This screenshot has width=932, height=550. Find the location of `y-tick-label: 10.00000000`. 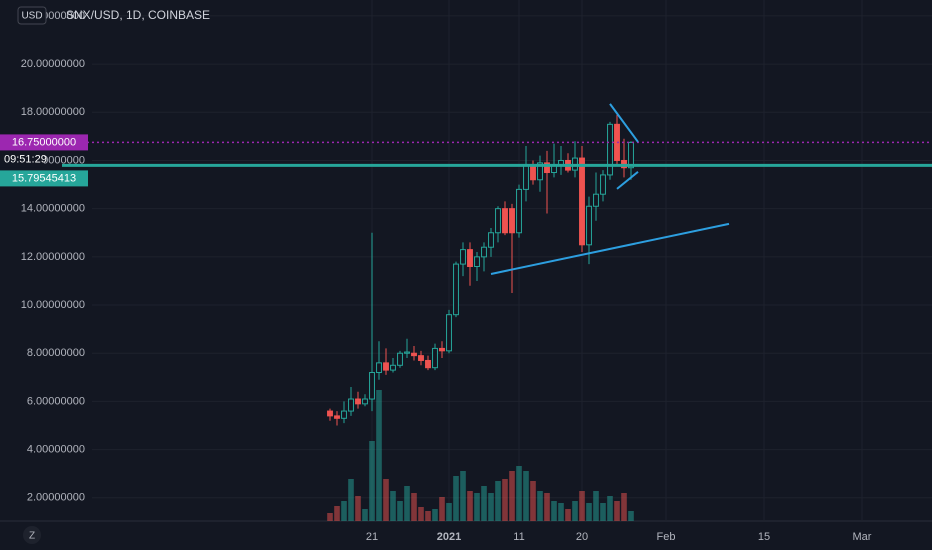

y-tick-label: 10.00000000 is located at coordinates (53, 305).